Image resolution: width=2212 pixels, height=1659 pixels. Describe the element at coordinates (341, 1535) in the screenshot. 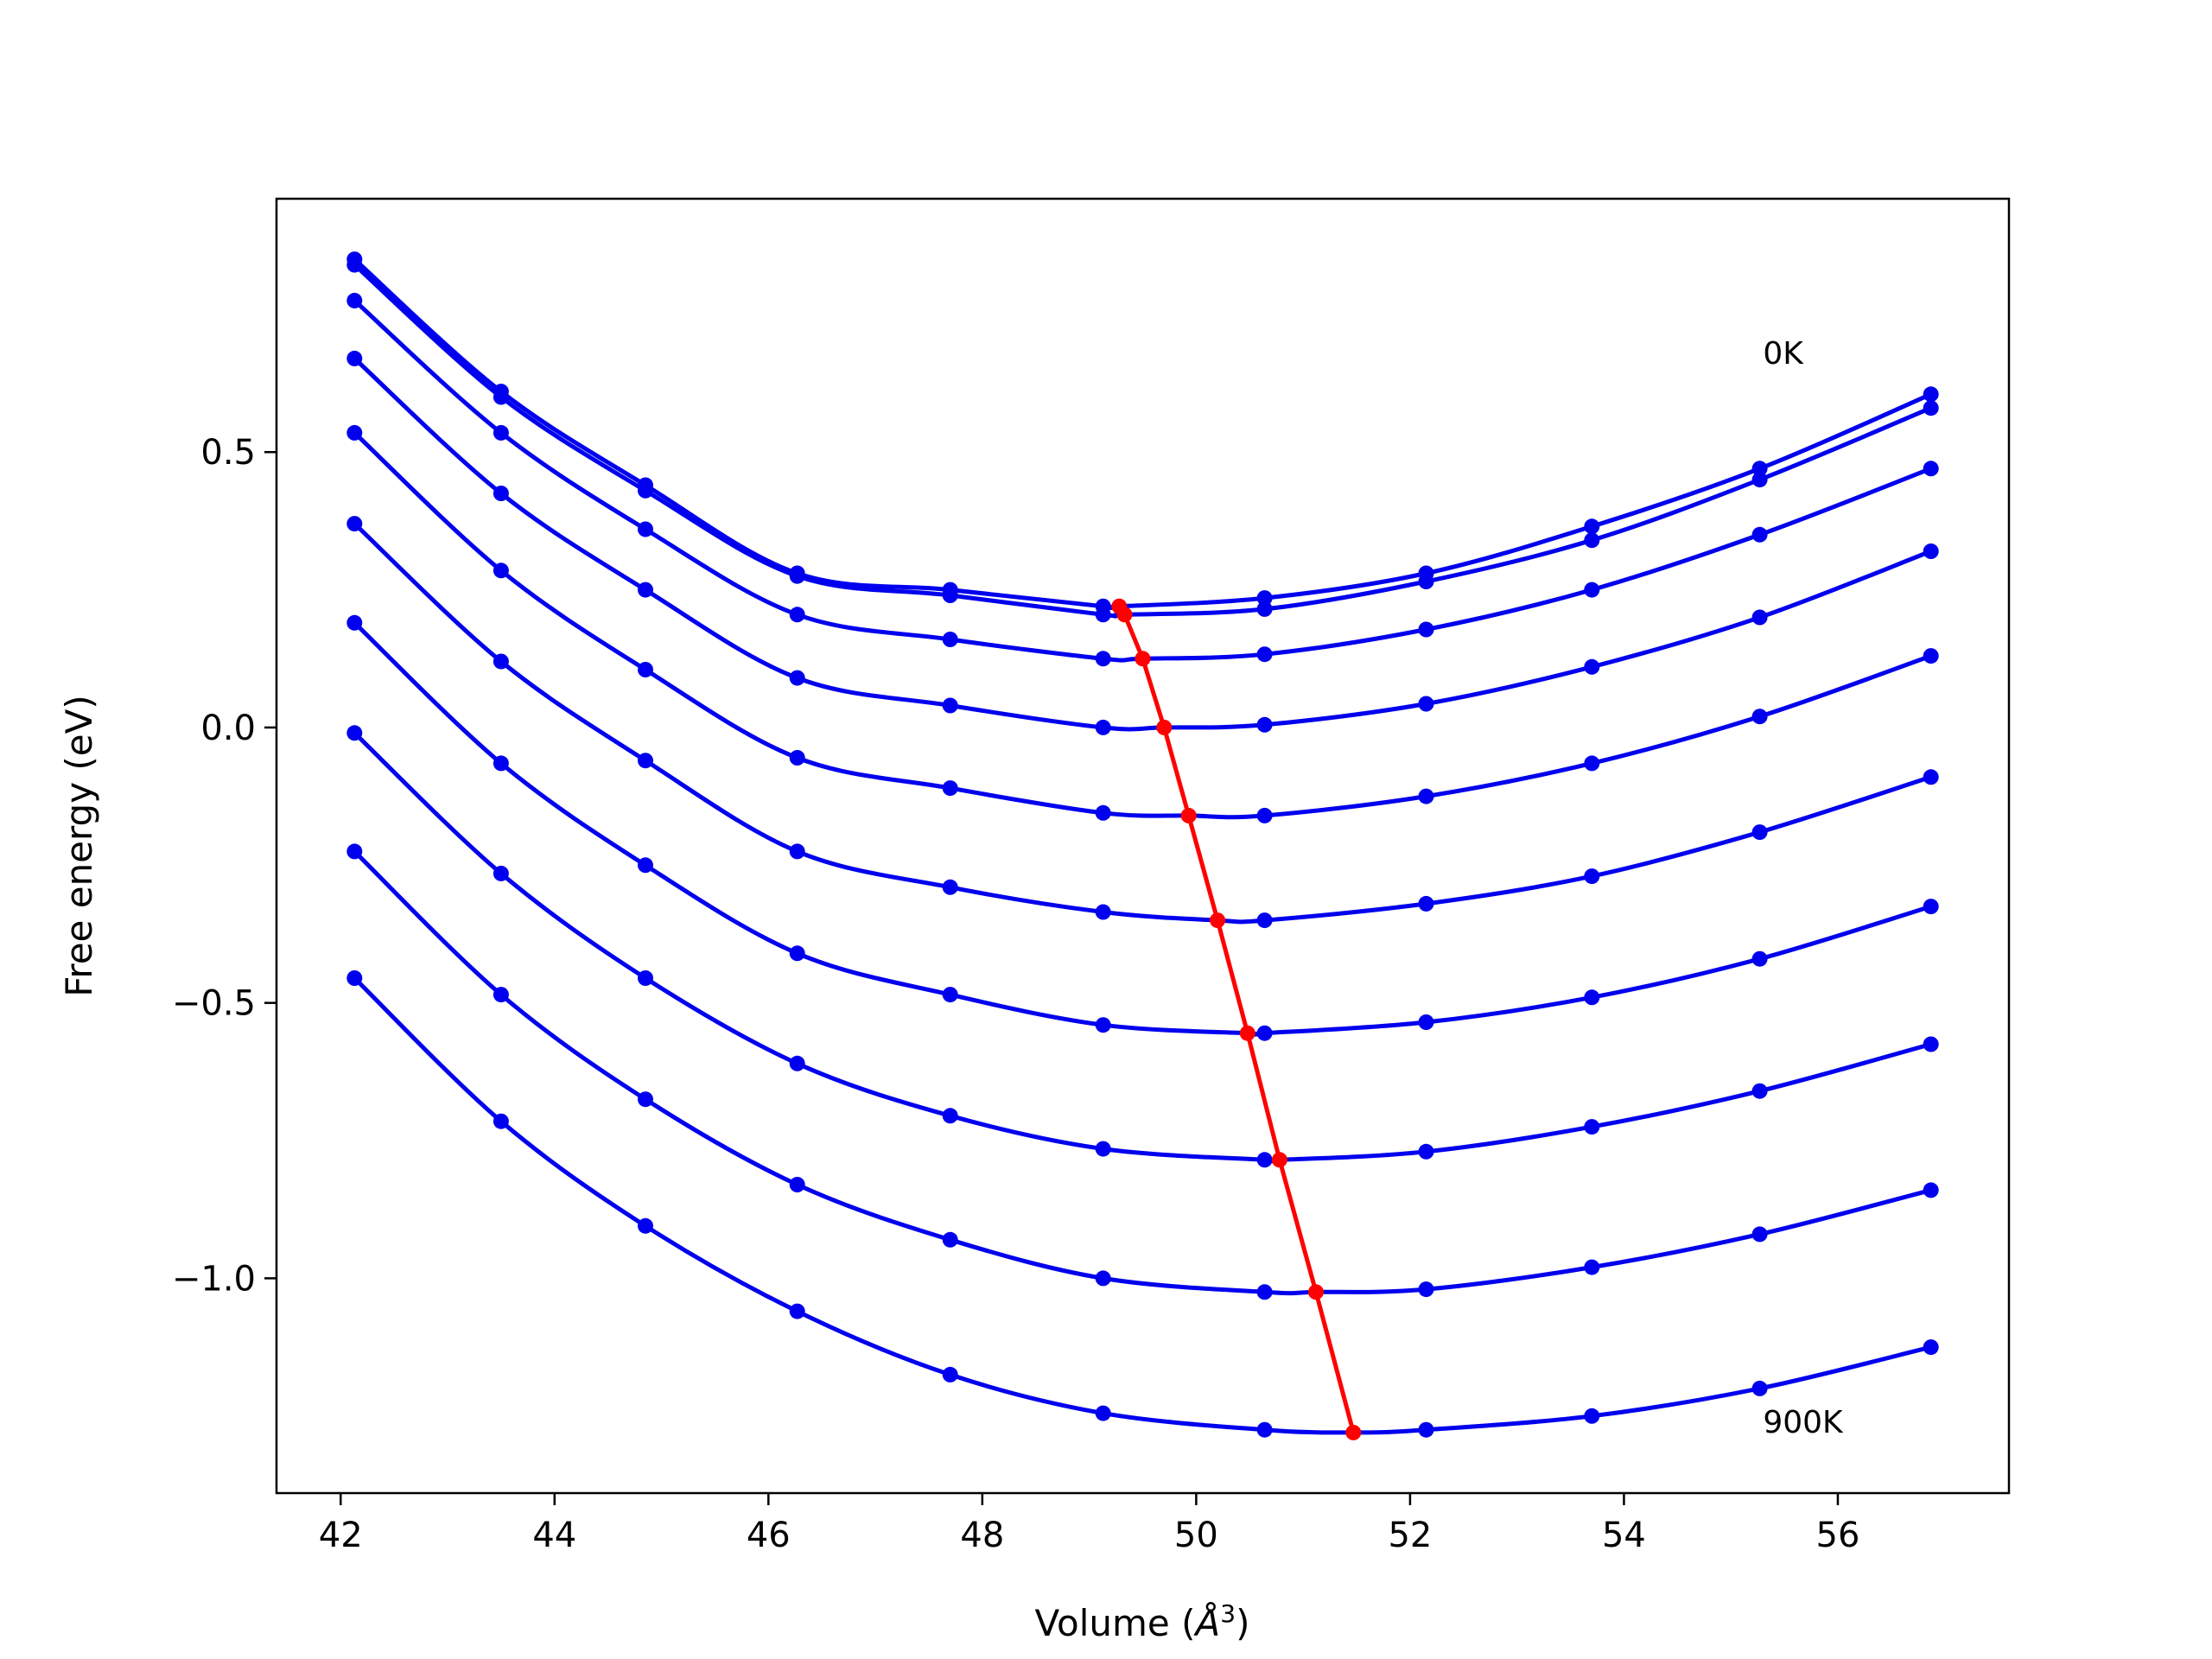

I see `x-tick-label: 42` at that location.